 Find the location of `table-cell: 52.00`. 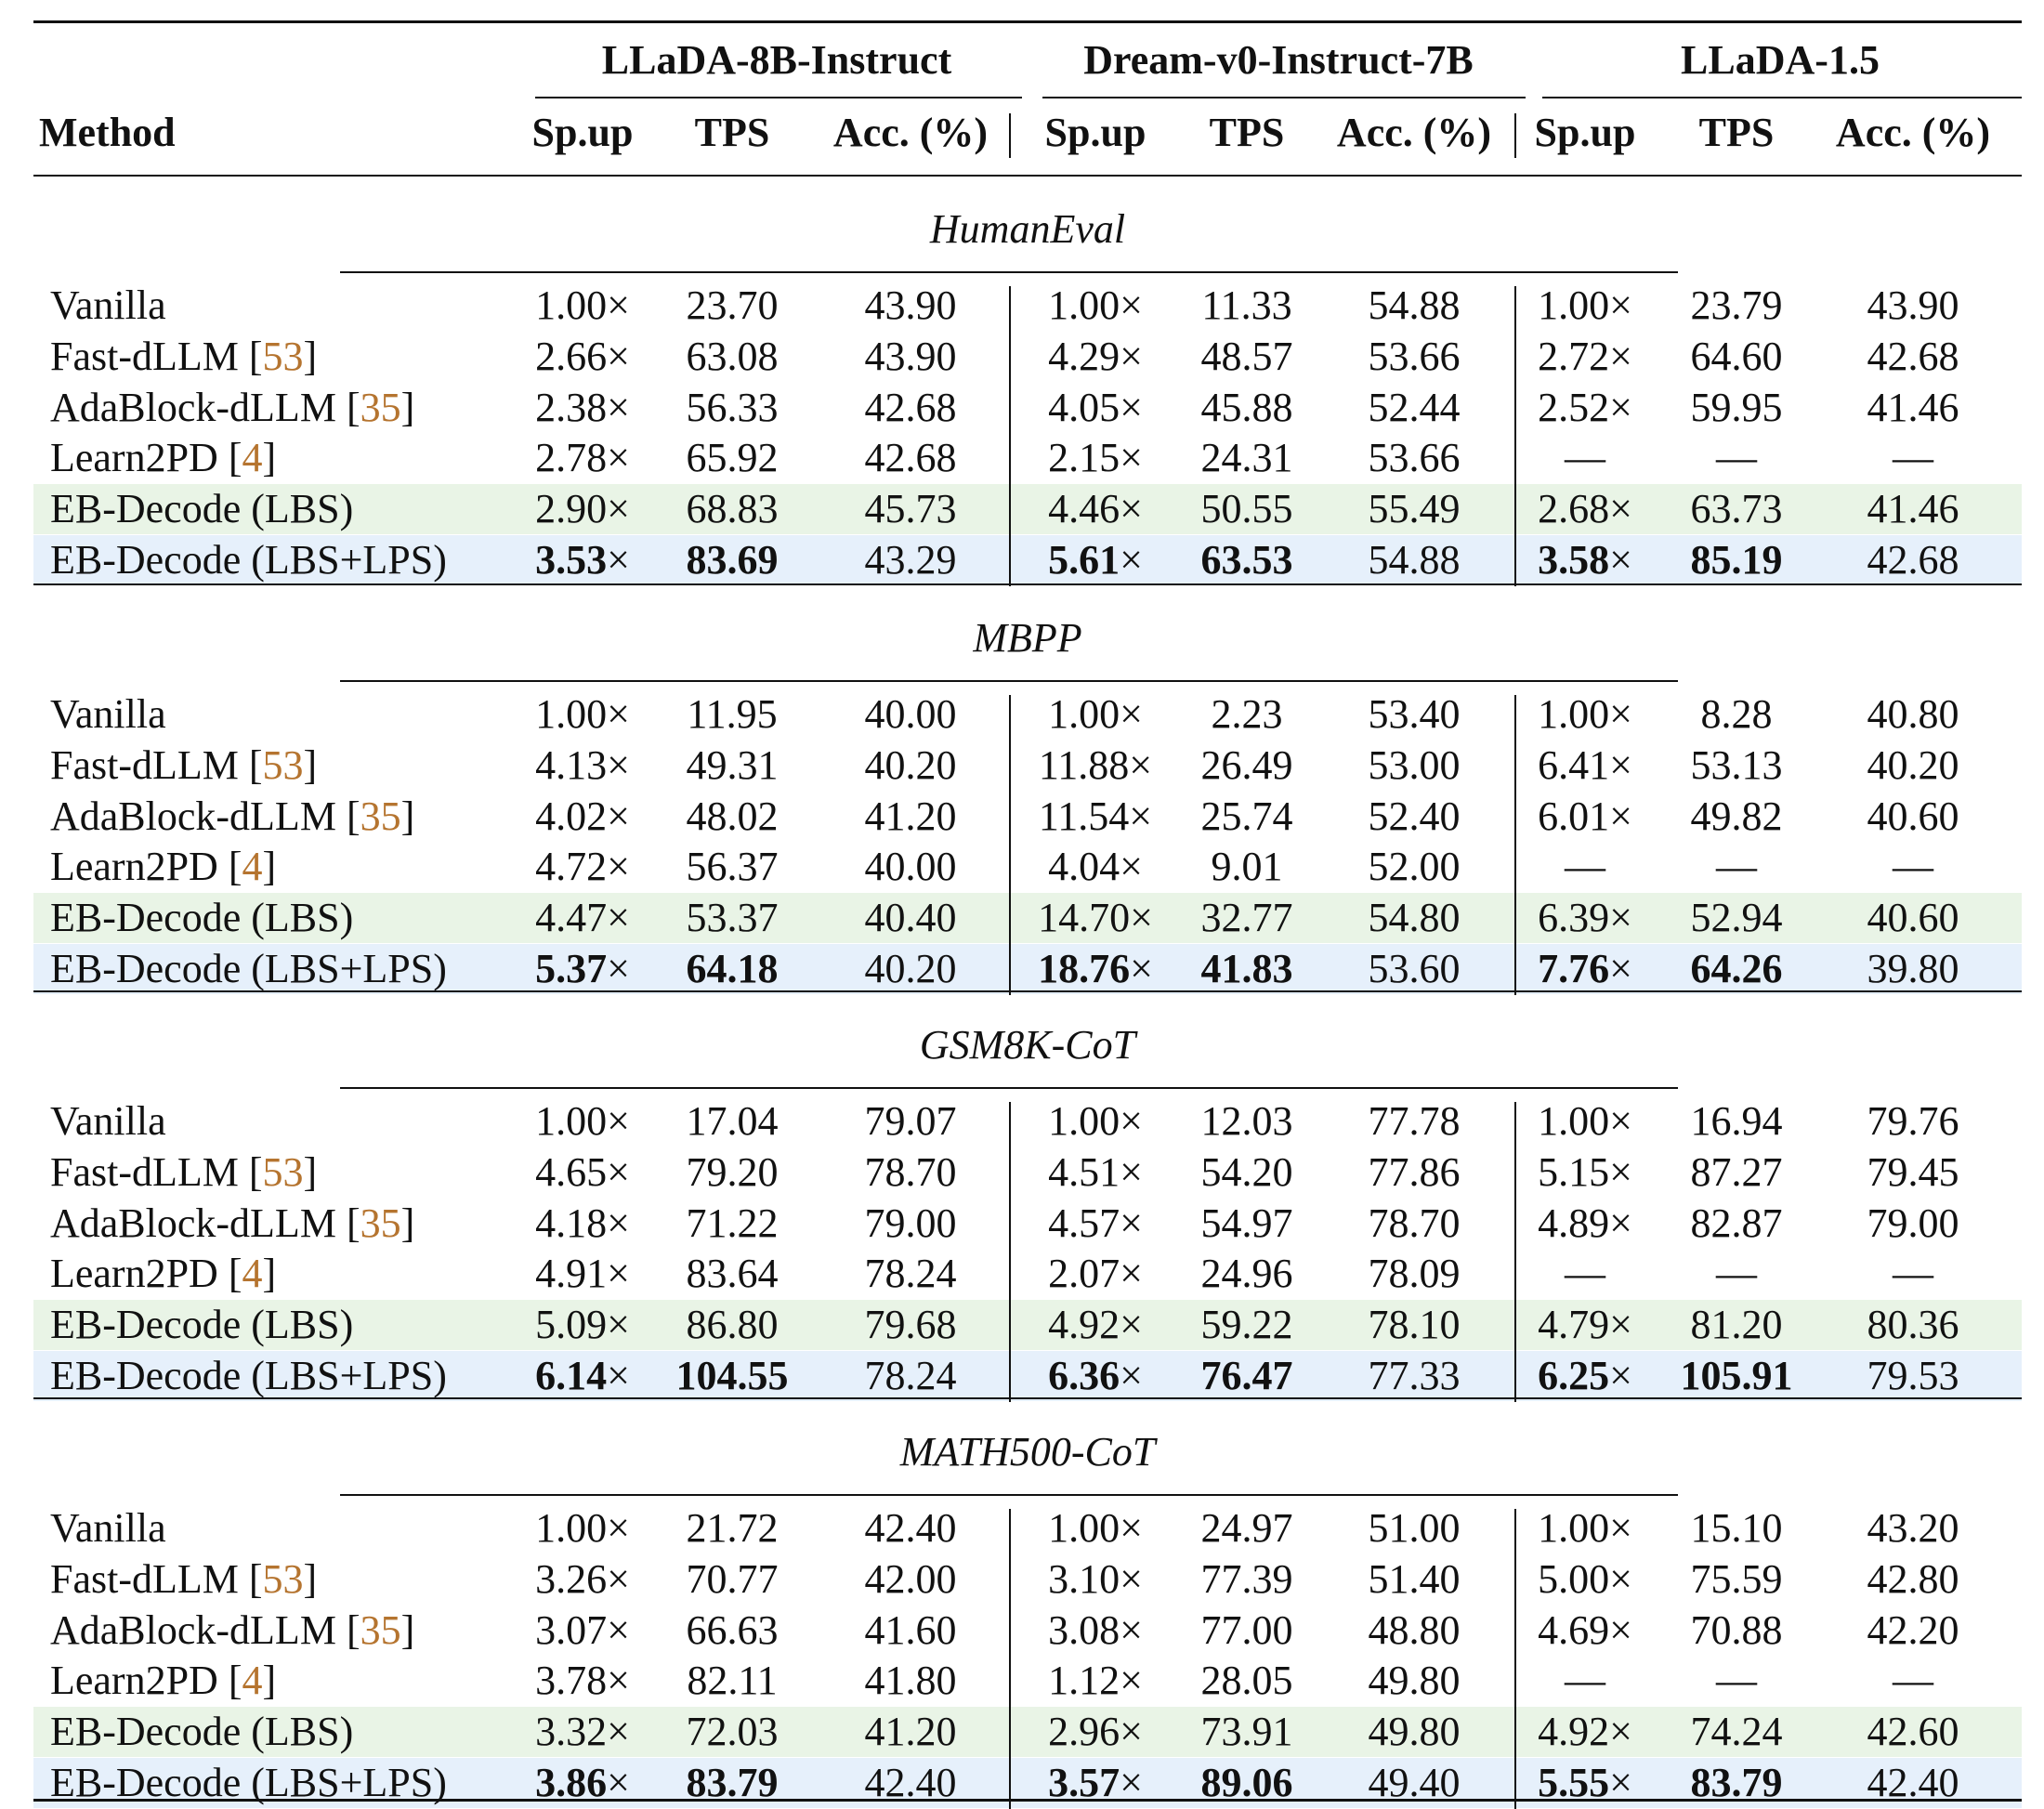

table-cell: 52.00 is located at coordinates (1415, 867).